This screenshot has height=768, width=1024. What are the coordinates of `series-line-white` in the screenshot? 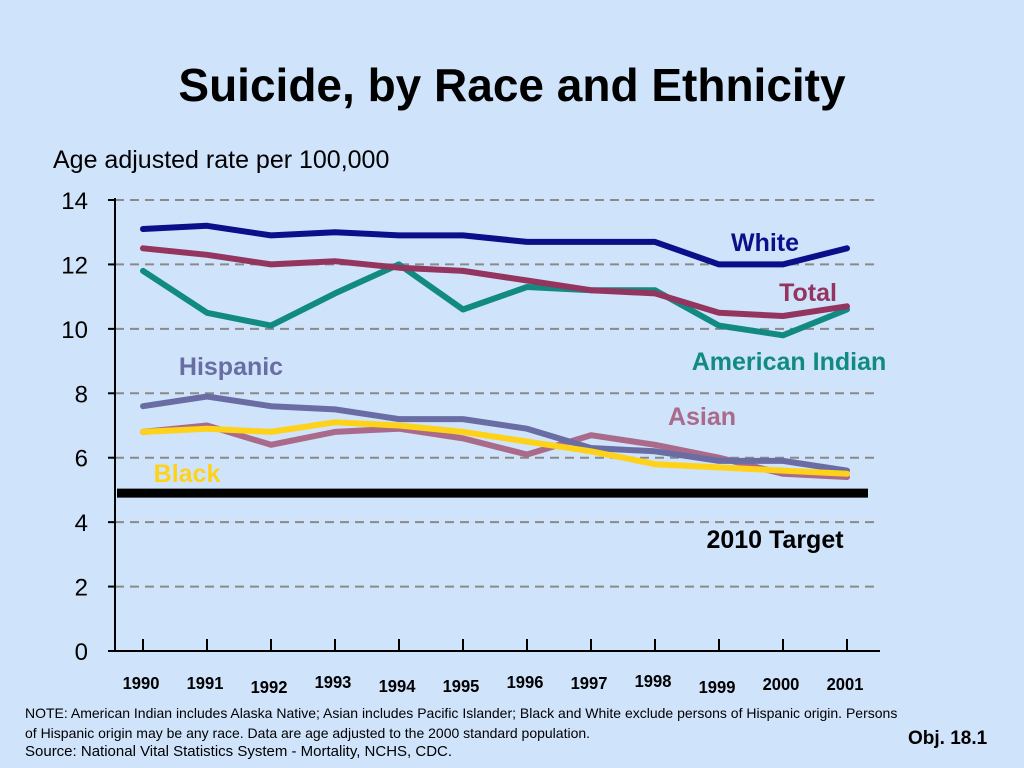 It's located at (495, 245).